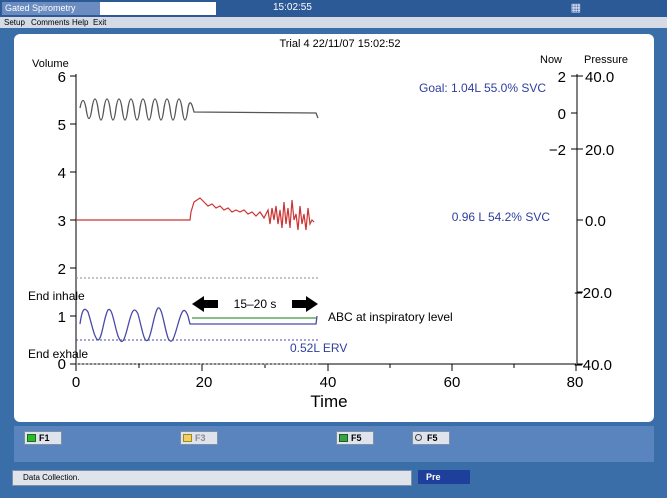  Describe the element at coordinates (593, 293) in the screenshot. I see `pressure-tick-label: −20.0` at that location.